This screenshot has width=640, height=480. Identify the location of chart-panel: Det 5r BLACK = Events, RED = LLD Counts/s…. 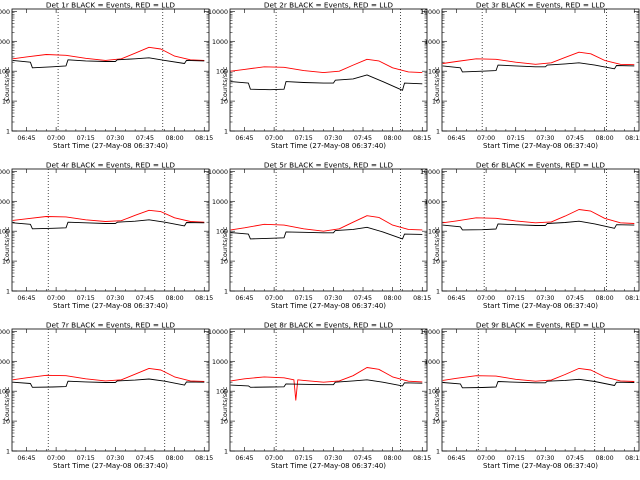
(319, 236).